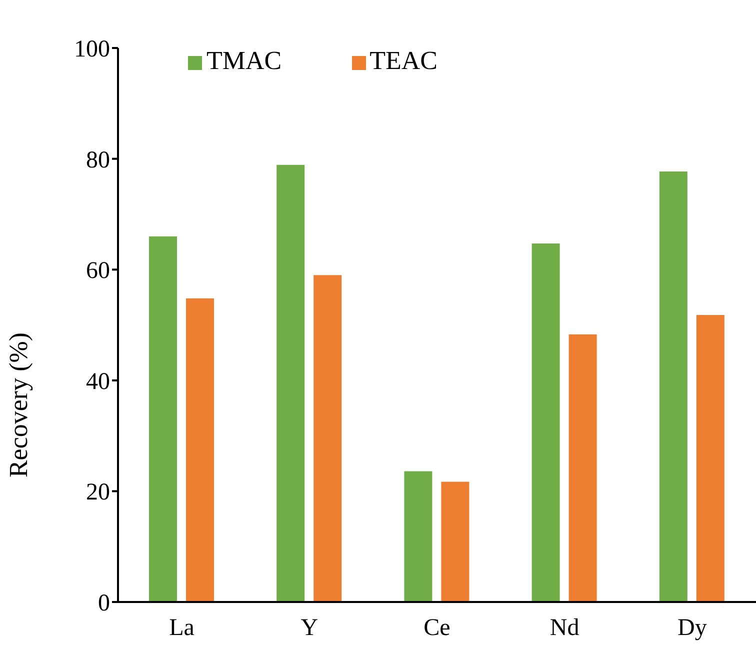 The image size is (756, 654). What do you see at coordinates (92, 49) in the screenshot?
I see `y-tick-label: 100` at bounding box center [92, 49].